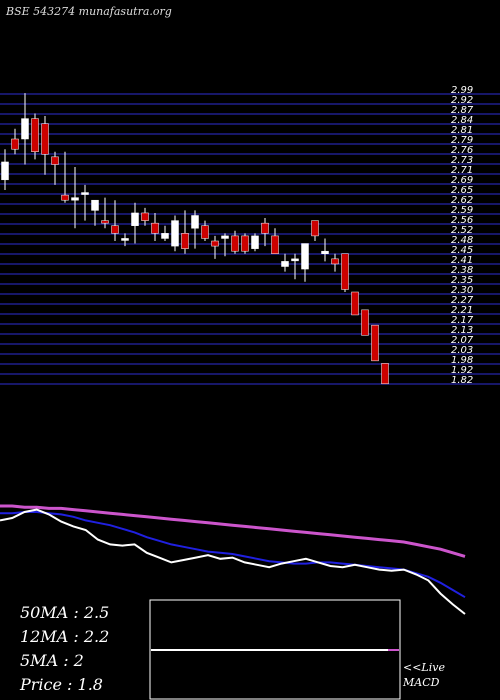 The width and height of the screenshot is (500, 700). What do you see at coordinates (462, 150) in the screenshot?
I see `price-tick-label: 2.76` at bounding box center [462, 150].